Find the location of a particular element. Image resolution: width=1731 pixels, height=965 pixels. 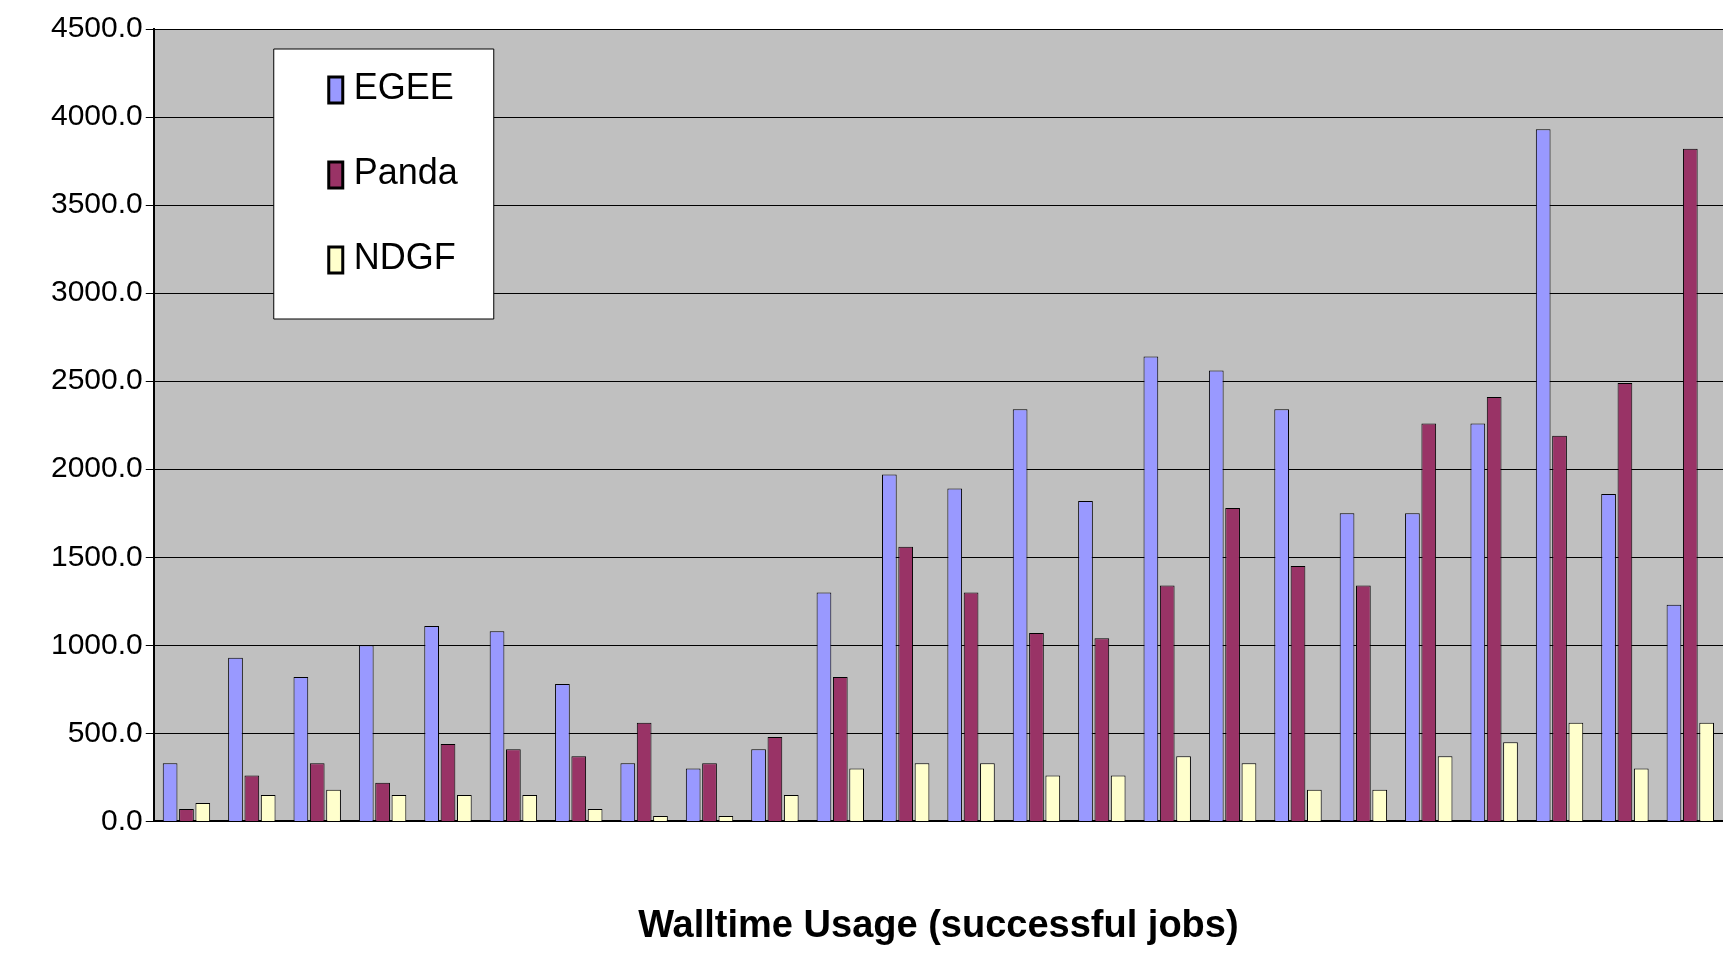

y-tick-label: 3000.0 is located at coordinates (96, 291).